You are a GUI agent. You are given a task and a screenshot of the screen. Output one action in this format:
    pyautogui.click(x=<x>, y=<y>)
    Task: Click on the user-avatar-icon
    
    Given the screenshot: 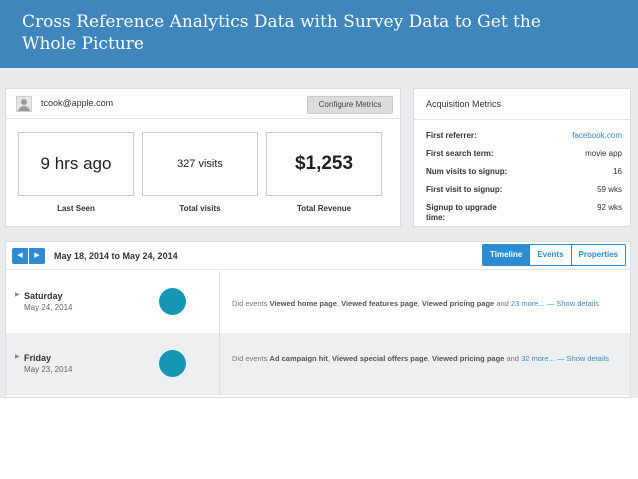 What is the action you would take?
    pyautogui.click(x=24, y=104)
    